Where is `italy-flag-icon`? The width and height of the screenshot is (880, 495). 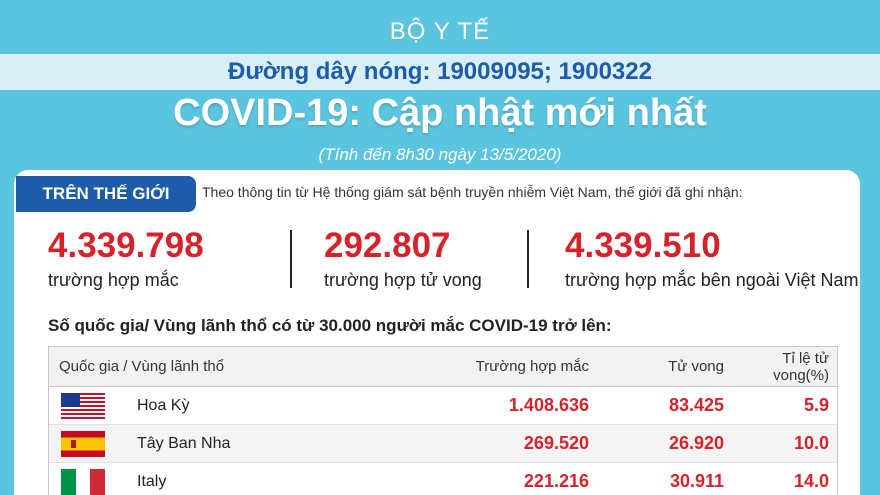 italy-flag-icon is located at coordinates (83, 481).